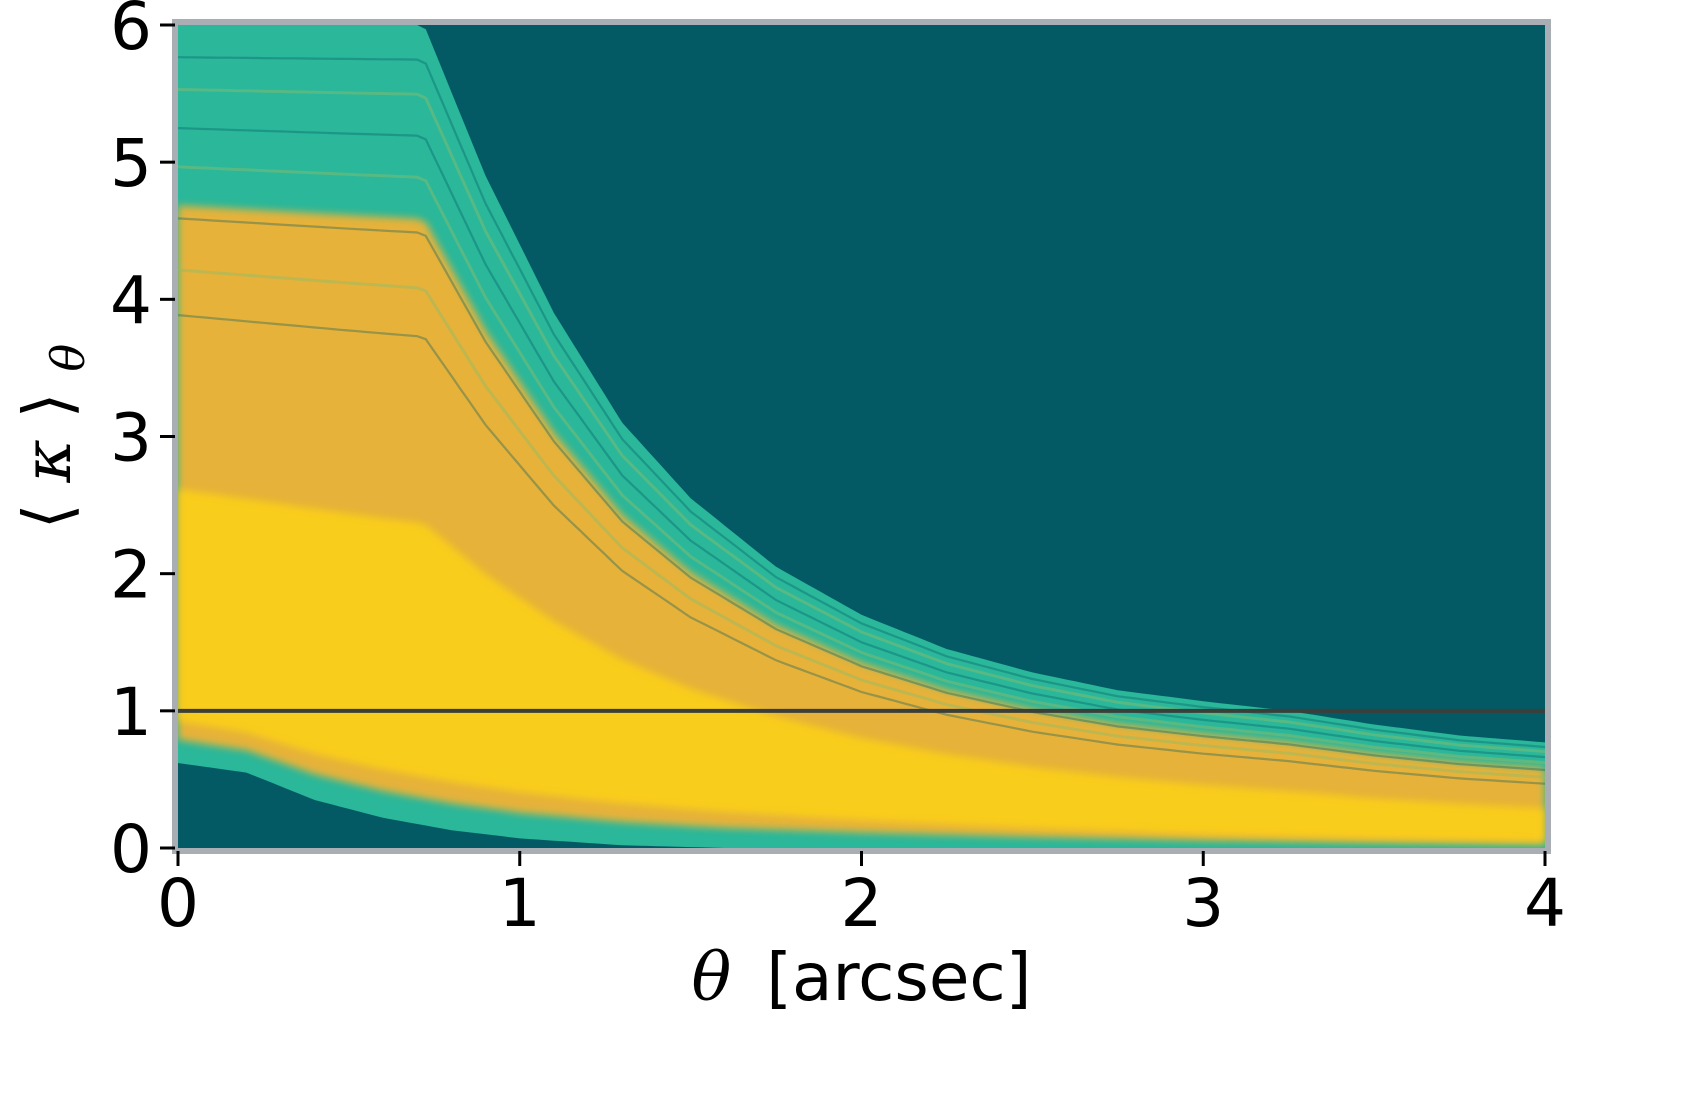 The height and width of the screenshot is (1095, 1692). What do you see at coordinates (68, 358) in the screenshot?
I see `y-axis-label-subscript: θ` at bounding box center [68, 358].